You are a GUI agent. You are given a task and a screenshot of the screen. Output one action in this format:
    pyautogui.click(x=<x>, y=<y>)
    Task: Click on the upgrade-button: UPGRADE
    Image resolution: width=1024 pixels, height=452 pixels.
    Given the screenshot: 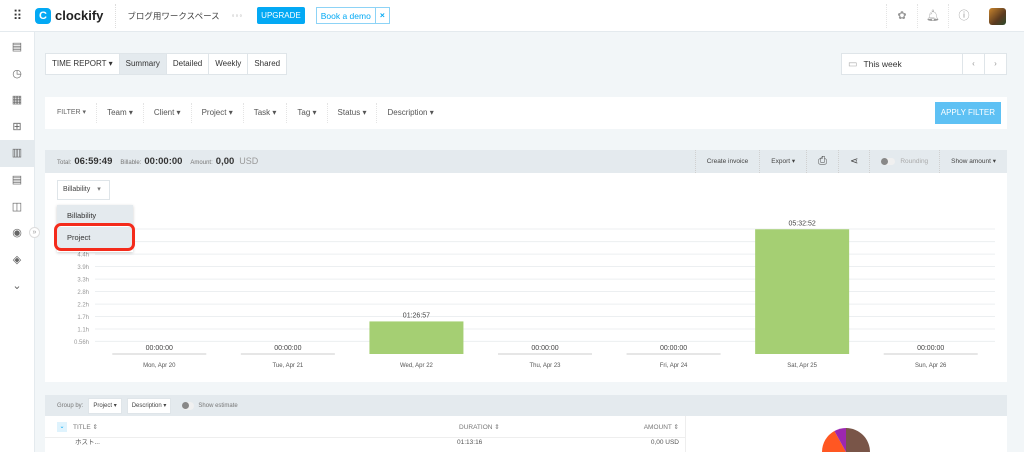 What is the action you would take?
    pyautogui.click(x=281, y=15)
    